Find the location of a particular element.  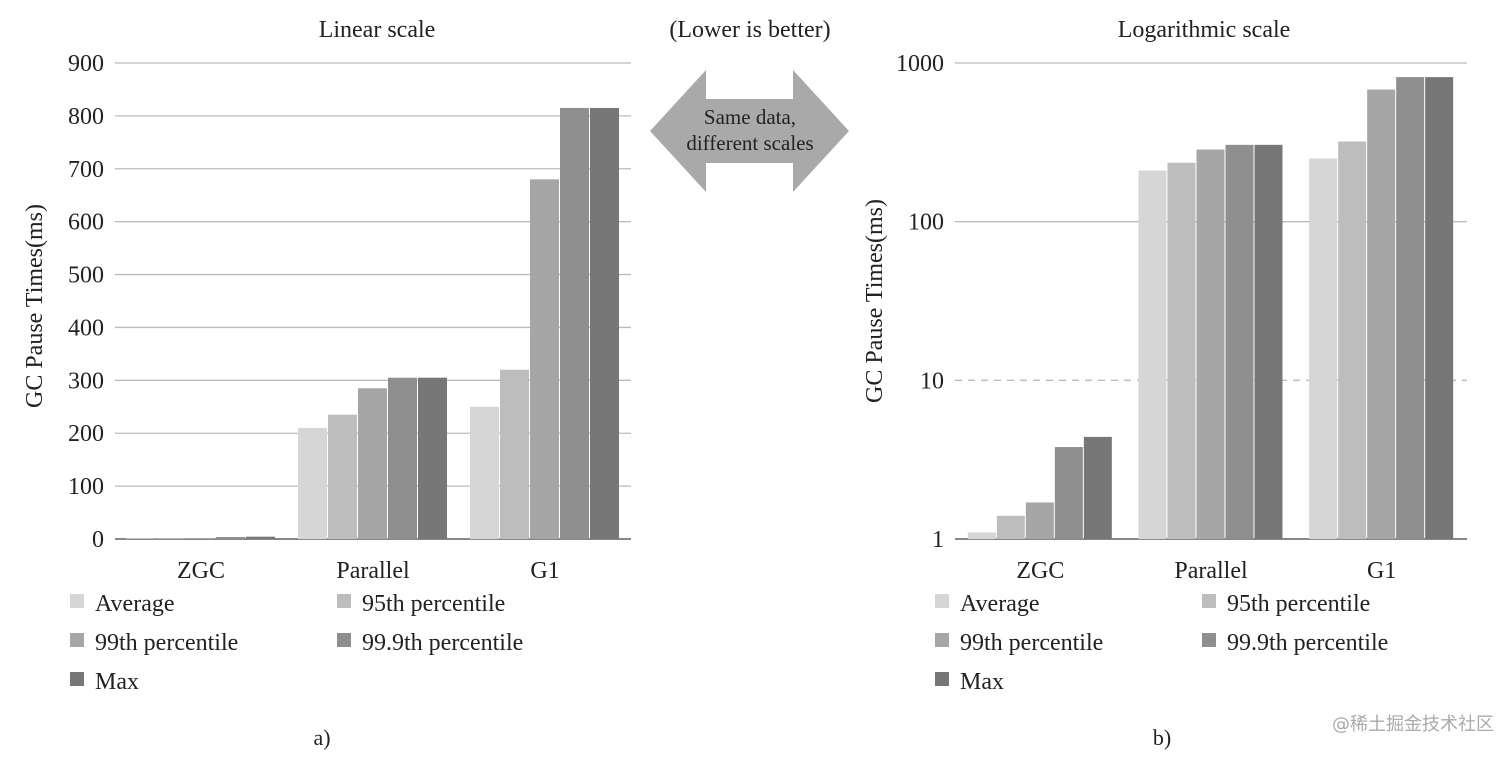

y-tick-label: 800 is located at coordinates (86, 117).